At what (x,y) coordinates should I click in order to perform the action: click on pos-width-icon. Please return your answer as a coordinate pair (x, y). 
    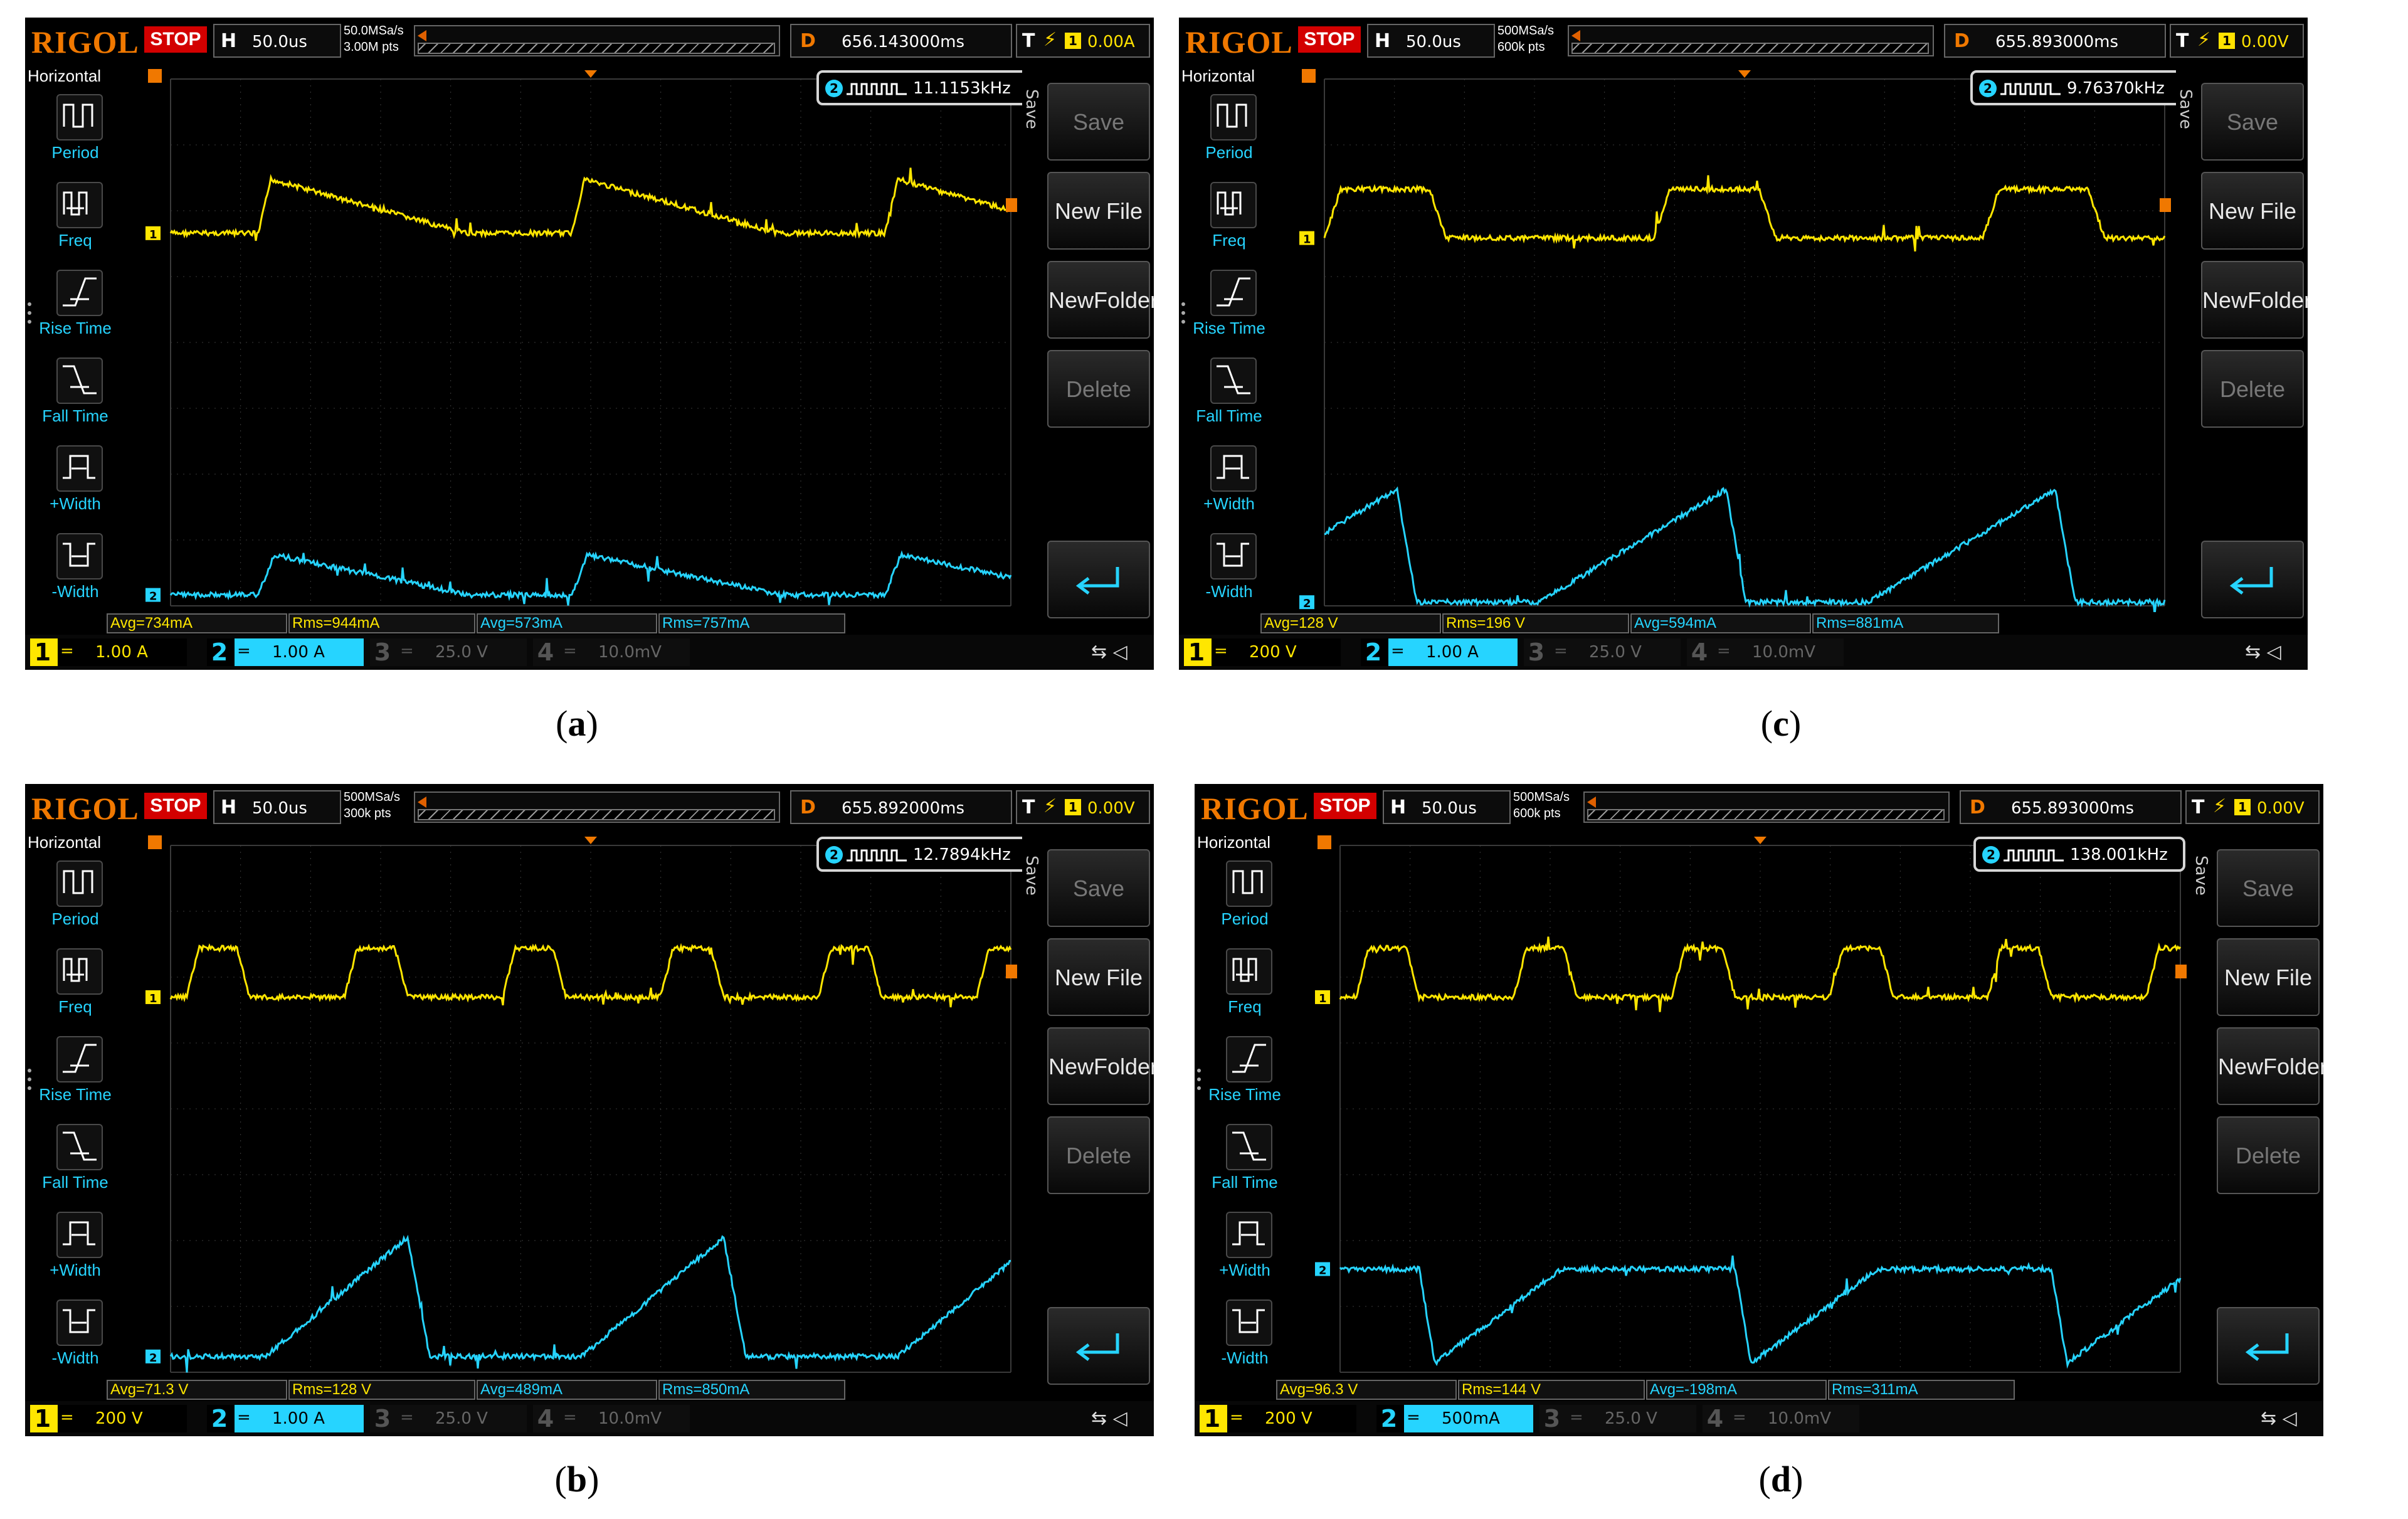
    Looking at the image, I should click on (79, 1235).